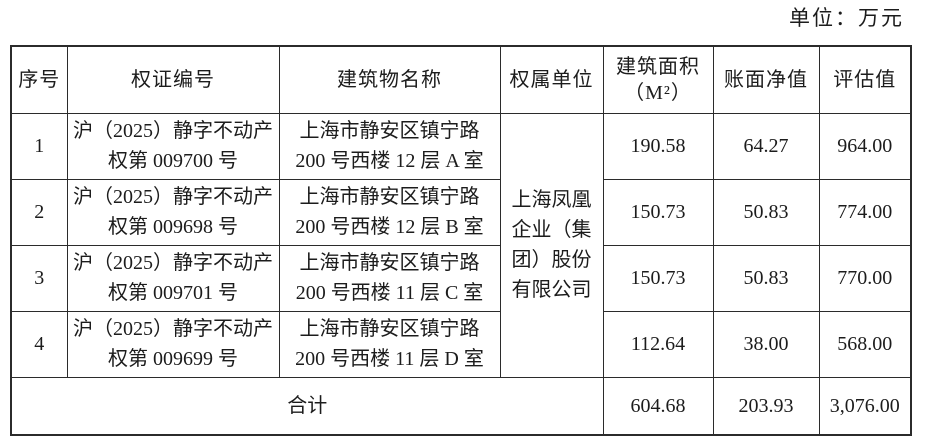  What do you see at coordinates (389, 79) in the screenshot?
I see `col-header-building: 建筑物名称` at bounding box center [389, 79].